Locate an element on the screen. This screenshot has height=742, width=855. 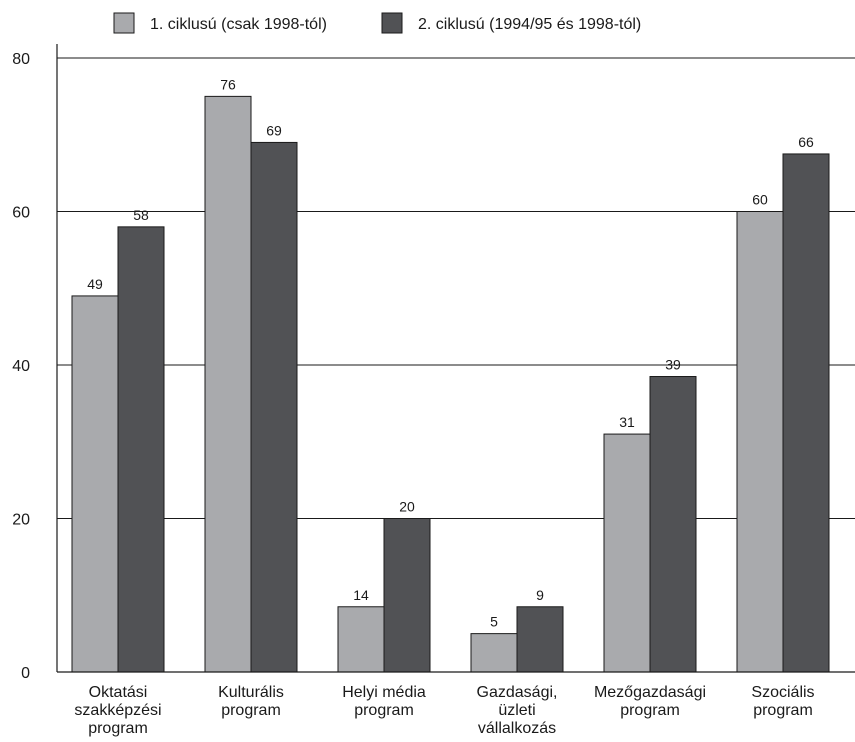
legend-label-series-1: 1. ciklusú (csak 1998-tól) is located at coordinates (238, 24).